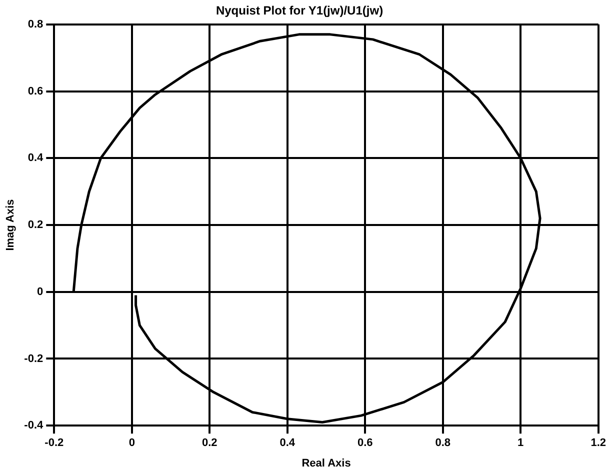 The width and height of the screenshot is (609, 474). Describe the element at coordinates (300, 11) in the screenshot. I see `chart-title: Nyquist Plot for Y1(jw)/U1(jw)` at that location.